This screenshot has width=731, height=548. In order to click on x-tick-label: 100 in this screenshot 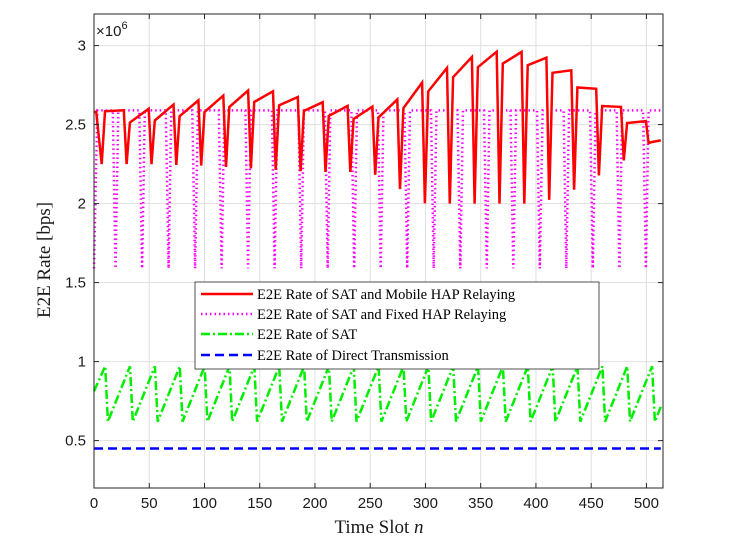, I will do `click(204, 503)`.